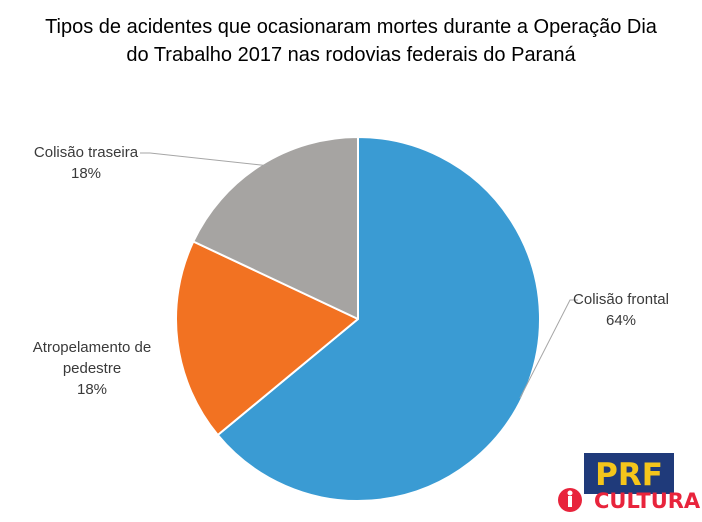 The width and height of the screenshot is (702, 522). What do you see at coordinates (621, 299) in the screenshot?
I see `slice-category-label-0-0: Colisão frontal` at bounding box center [621, 299].